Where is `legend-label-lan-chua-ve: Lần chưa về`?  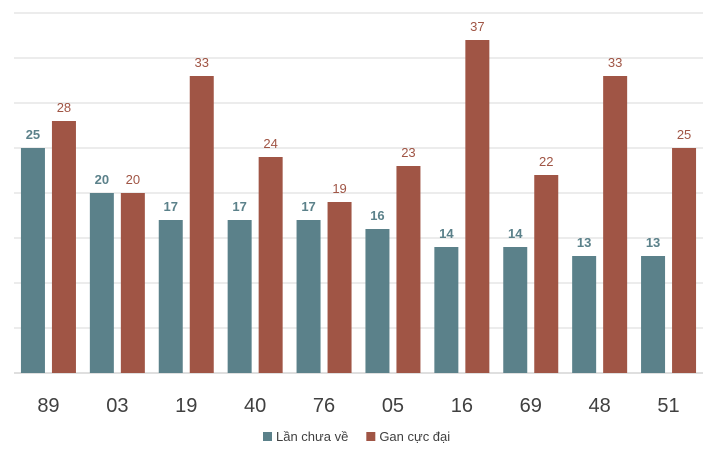 legend-label-lan-chua-ve: Lần chưa về is located at coordinates (312, 436).